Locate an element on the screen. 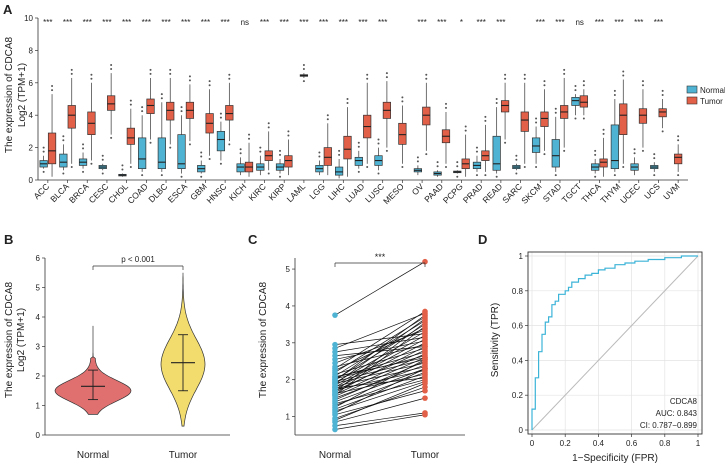 Image resolution: width=725 pixels, height=464 pixels. a-normal-kich-outlier is located at coordinates (240, 149).